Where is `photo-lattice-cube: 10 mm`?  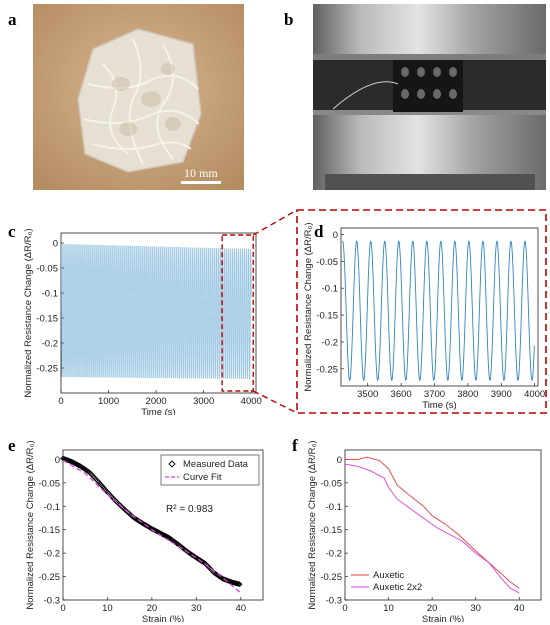
photo-lattice-cube: 10 mm is located at coordinates (138, 97).